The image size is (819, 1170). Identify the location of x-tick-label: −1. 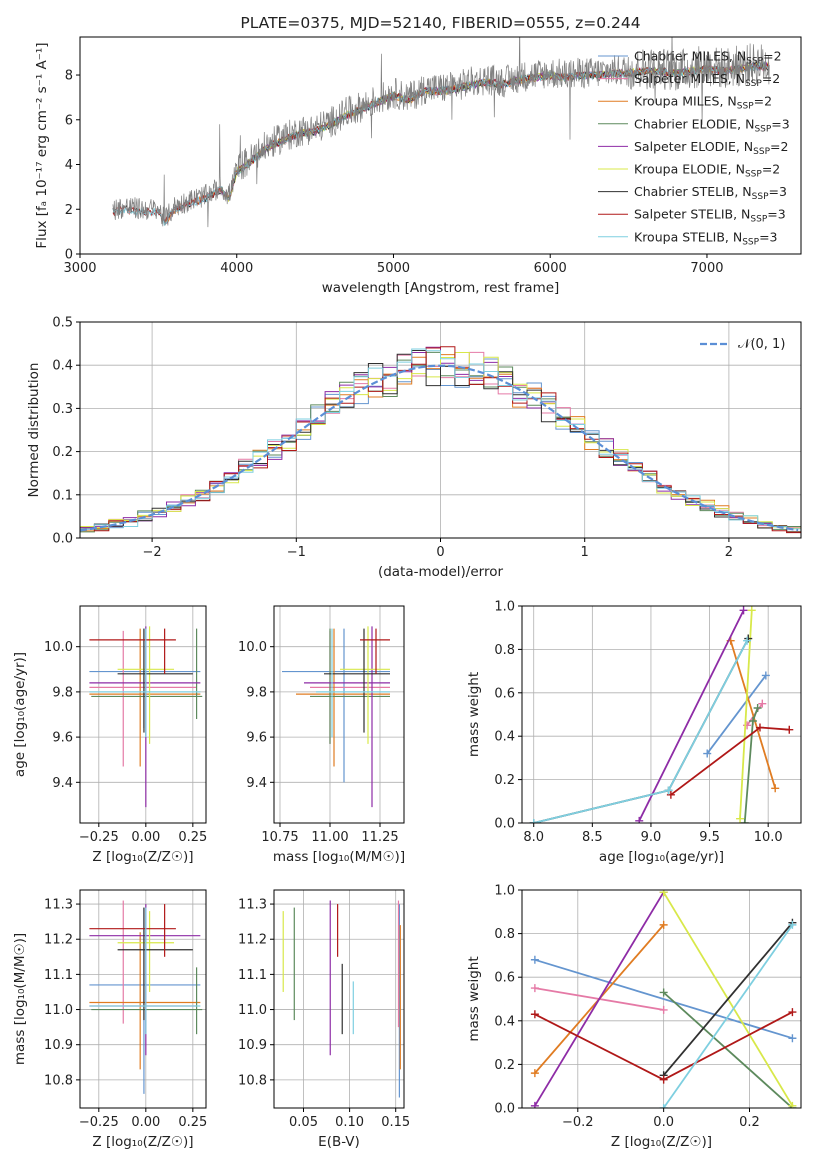
(296, 552).